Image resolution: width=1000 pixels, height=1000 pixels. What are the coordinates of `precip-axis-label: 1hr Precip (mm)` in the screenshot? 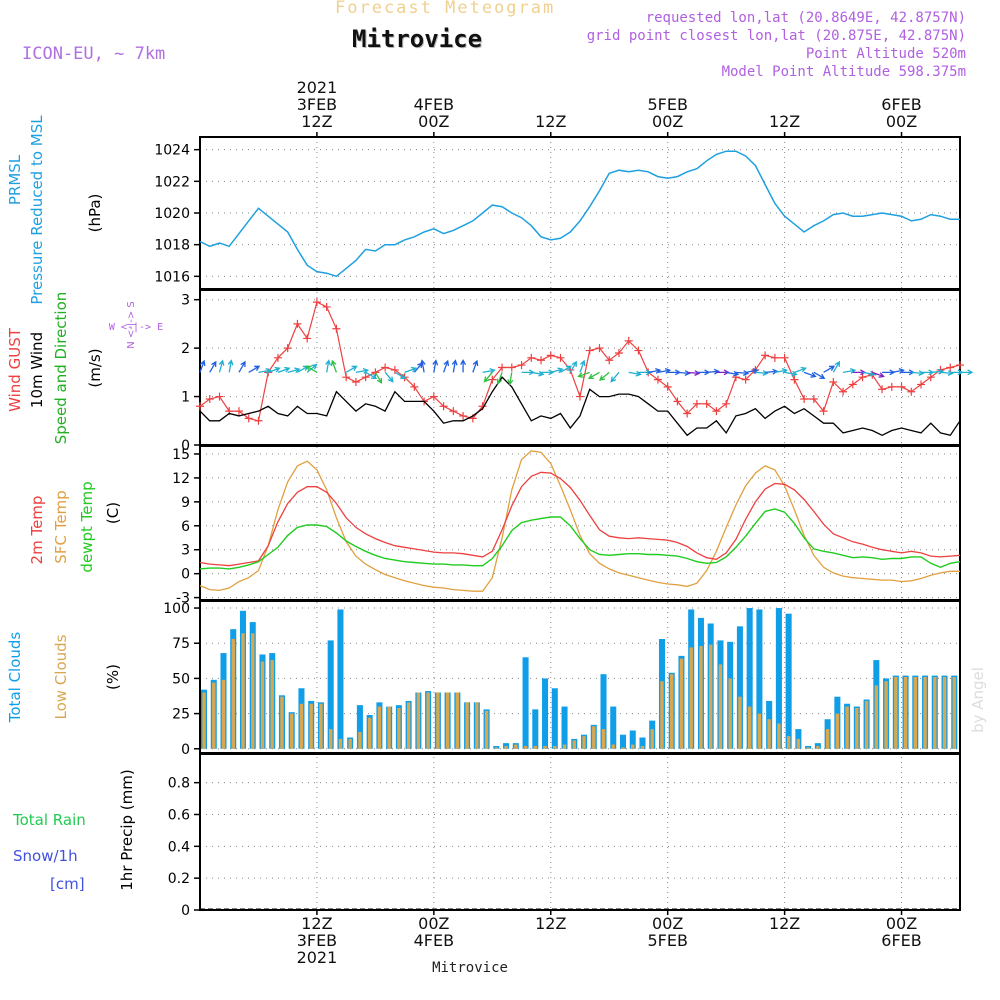 It's located at (127, 829).